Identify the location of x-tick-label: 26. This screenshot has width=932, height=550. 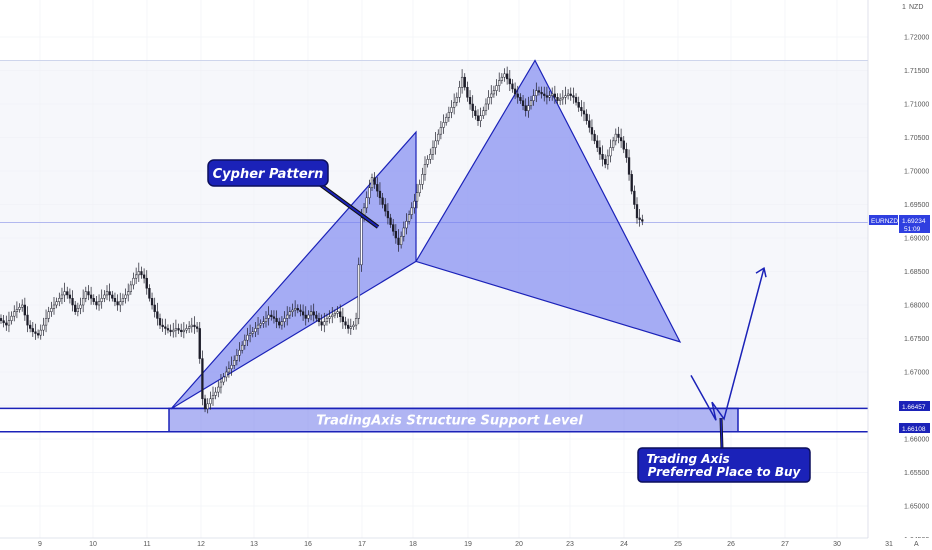
(731, 544).